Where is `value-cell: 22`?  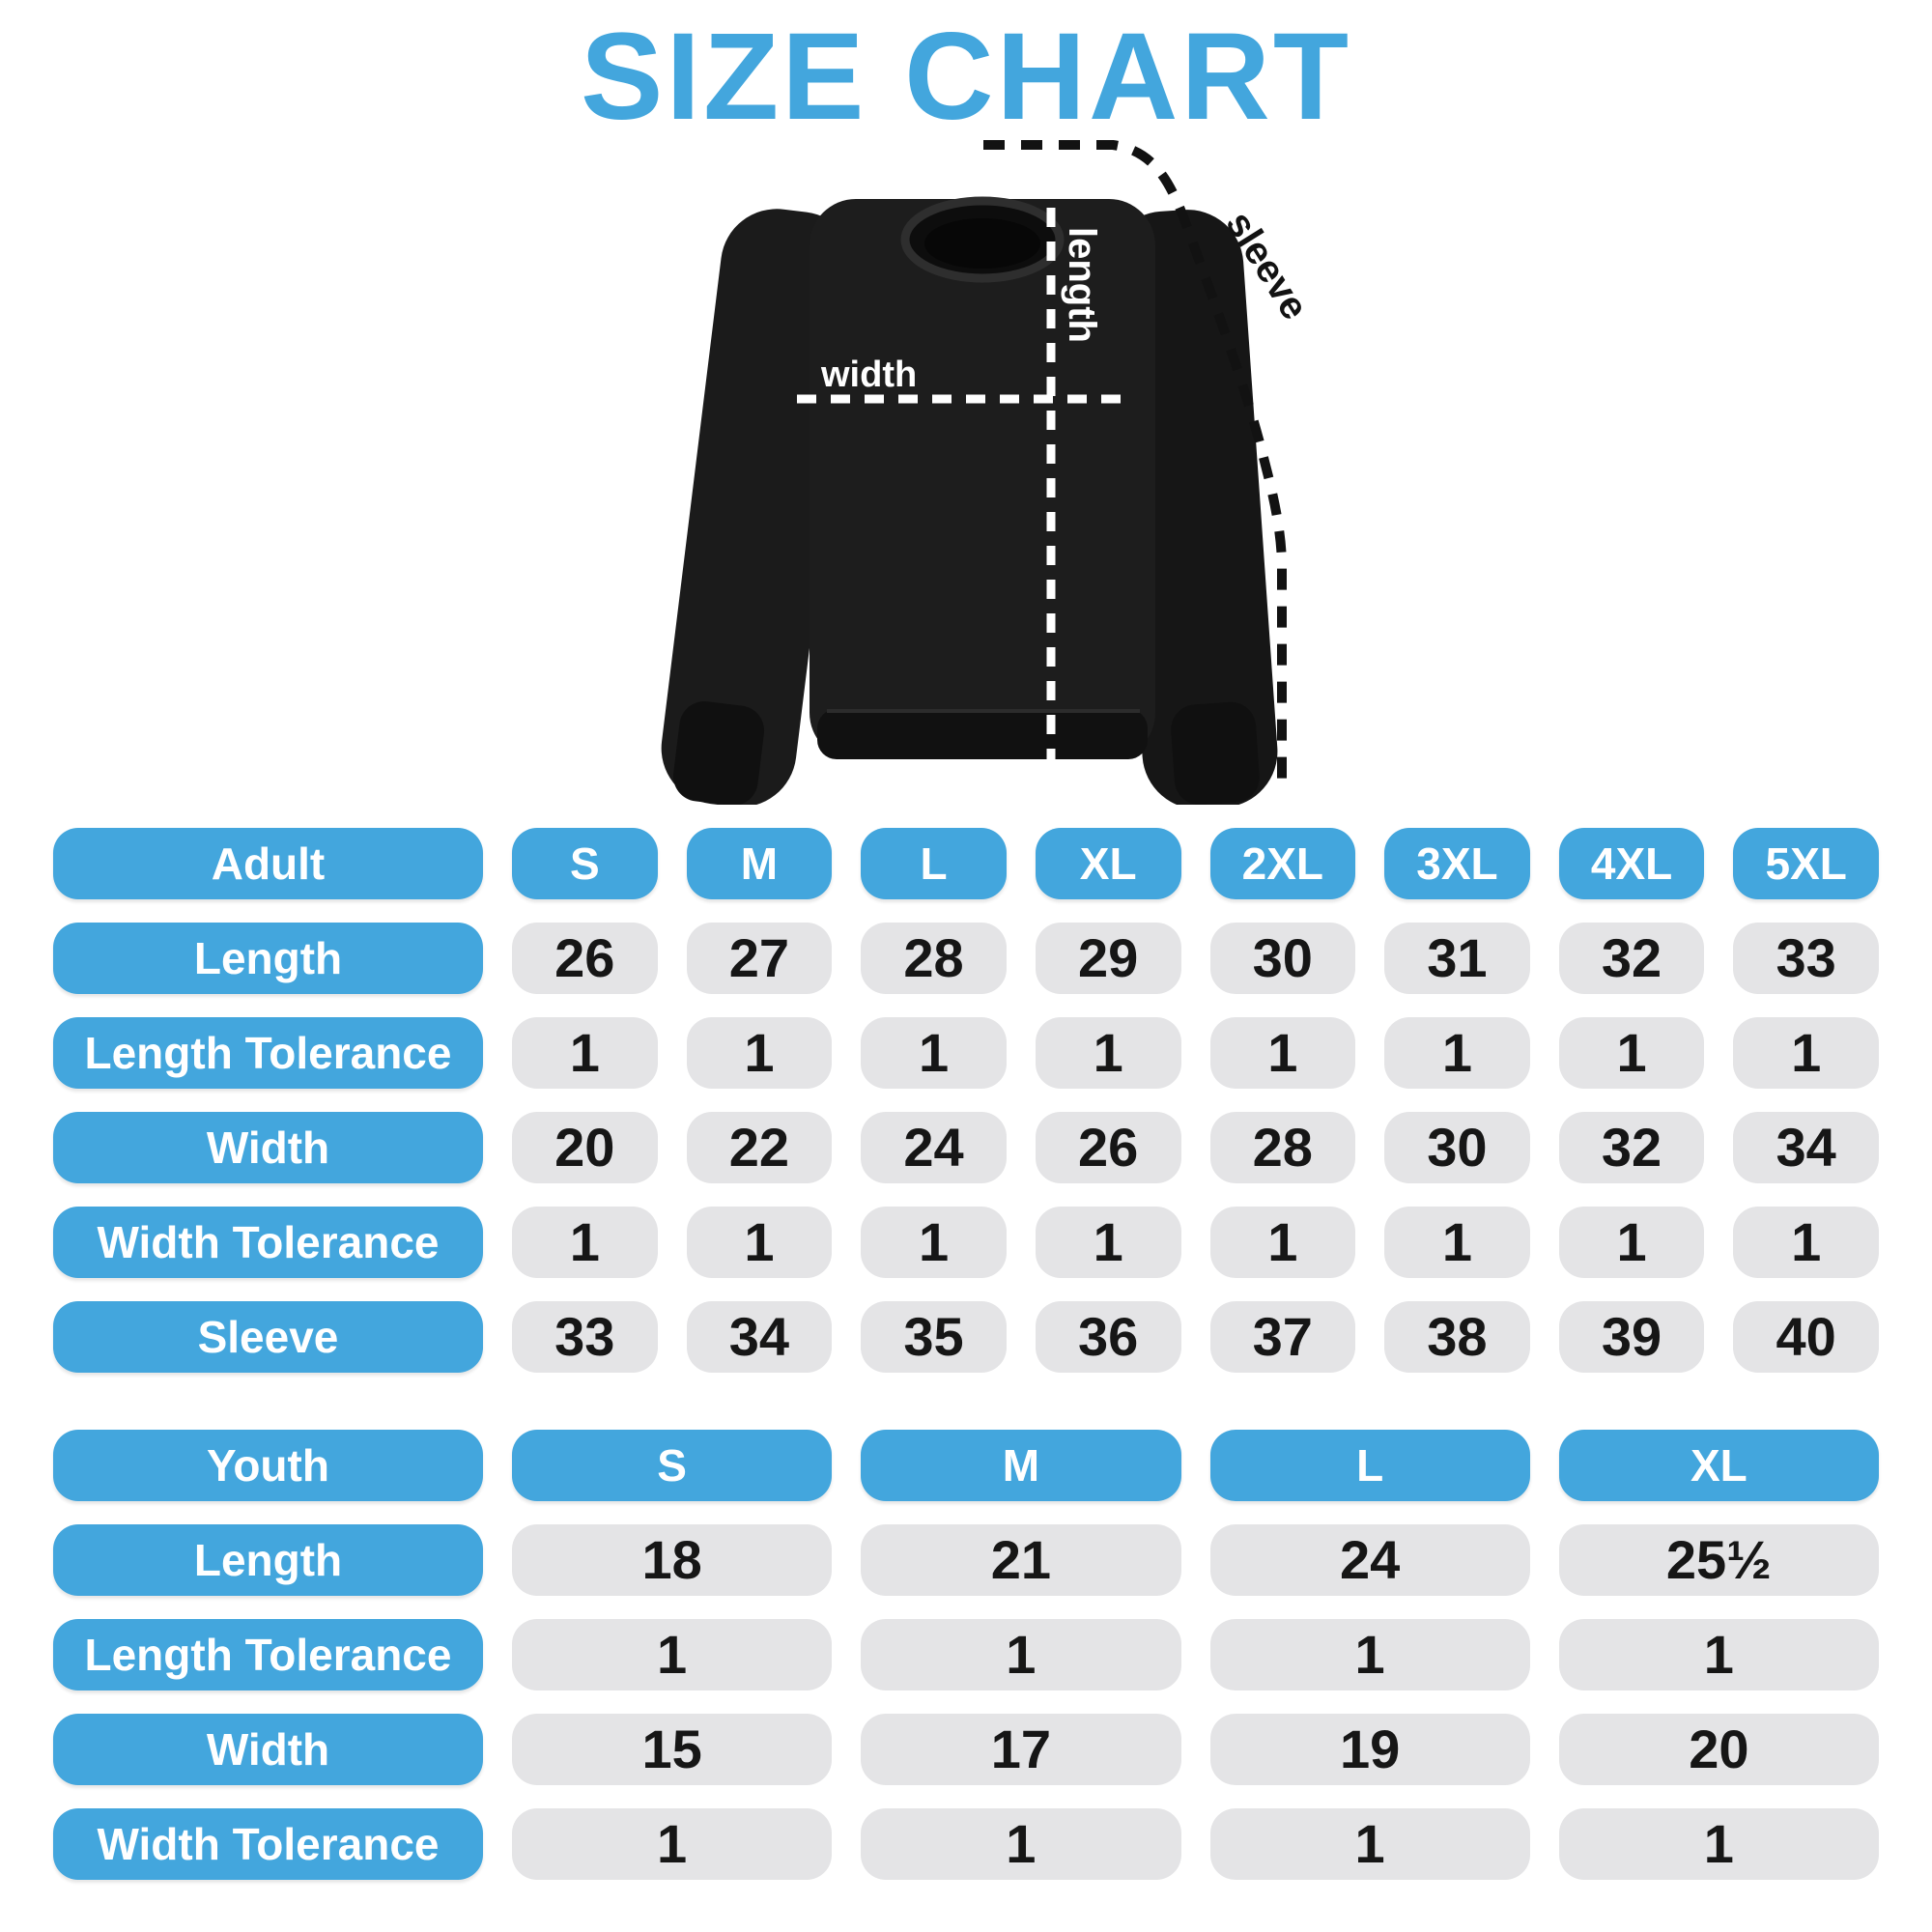
value-cell: 22 is located at coordinates (759, 1147).